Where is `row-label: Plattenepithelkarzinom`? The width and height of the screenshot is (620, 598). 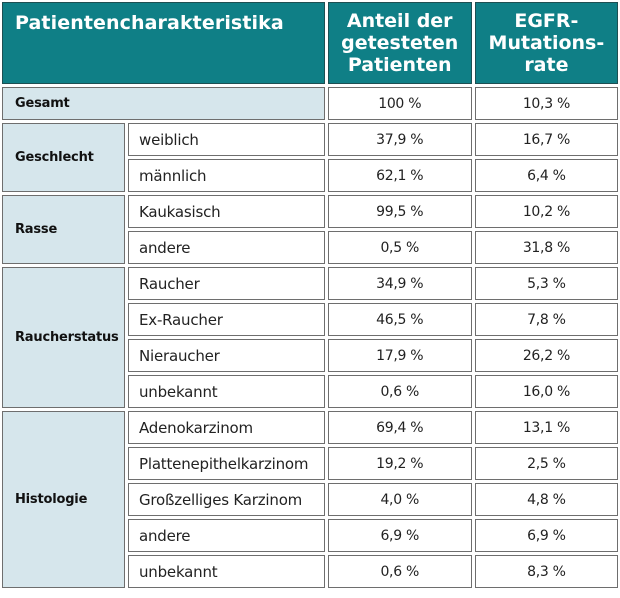
row-label: Plattenepithelkarzinom is located at coordinates (226, 463).